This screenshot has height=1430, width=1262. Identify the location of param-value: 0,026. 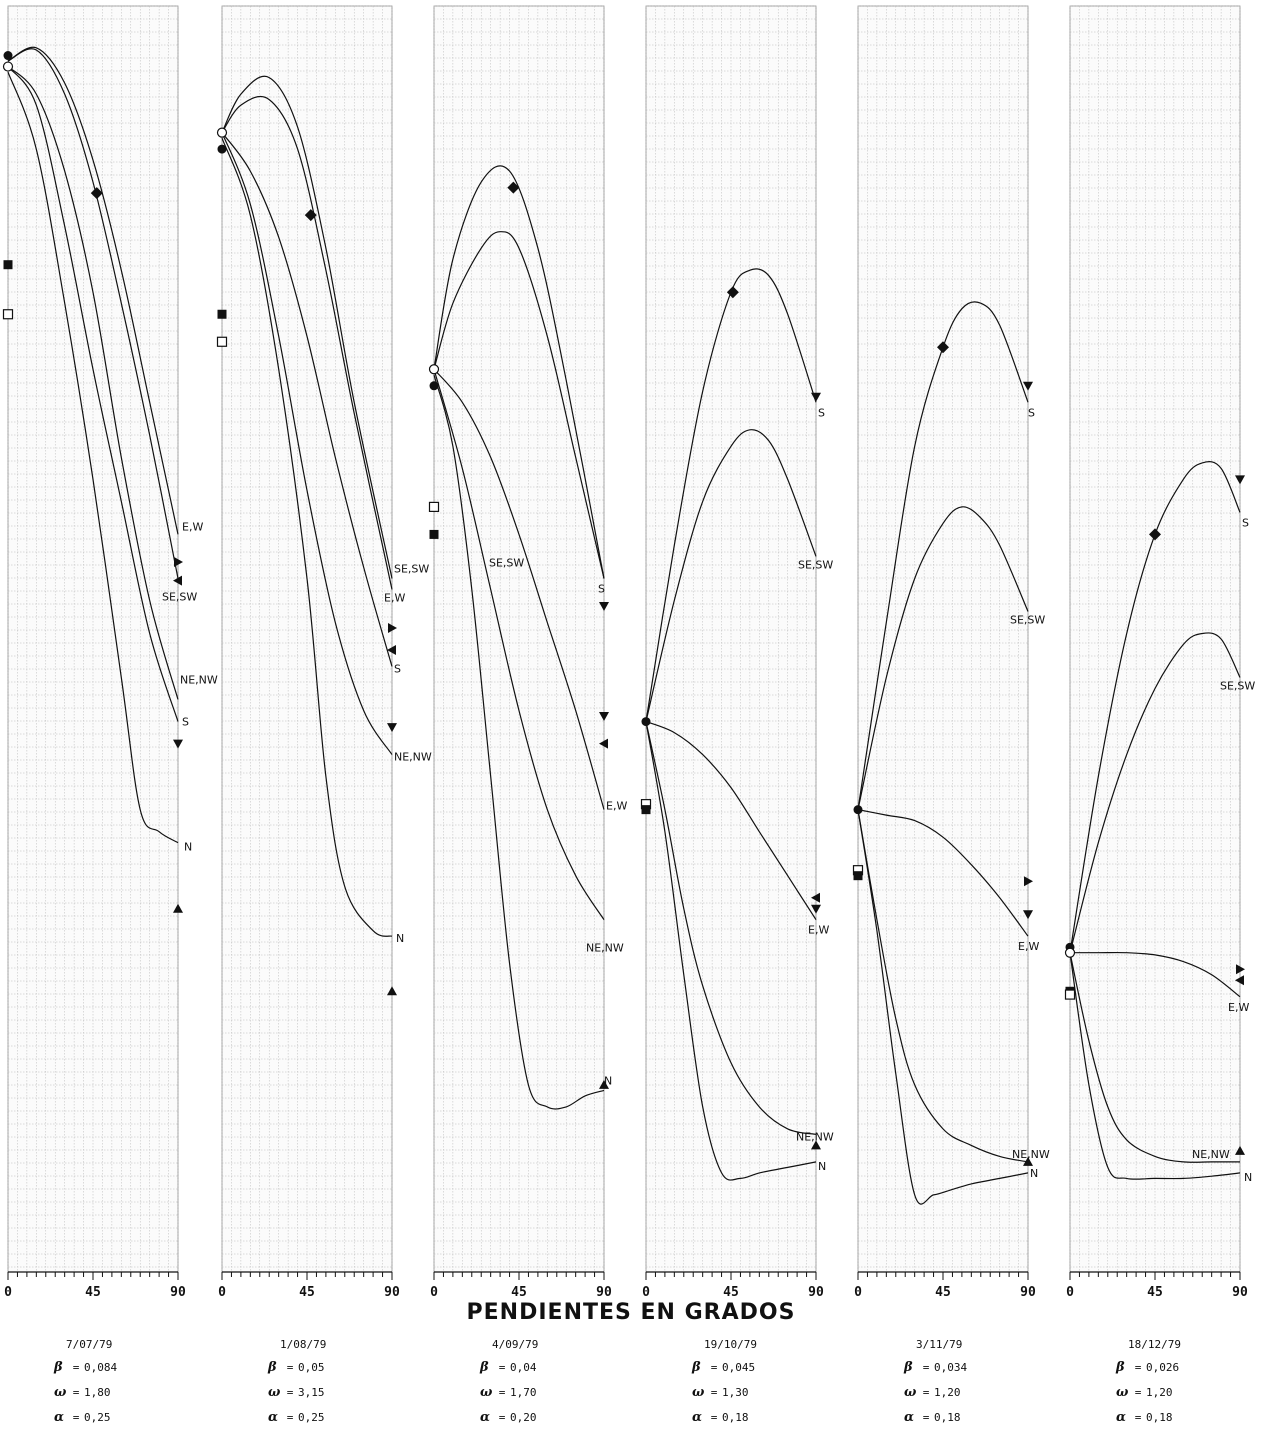
(1163, 1367).